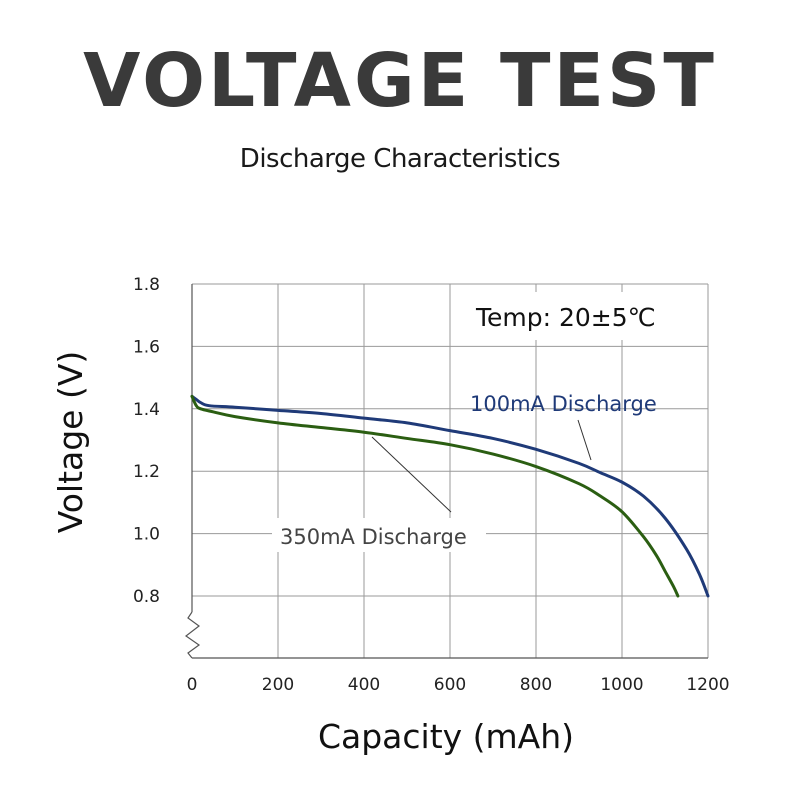 This screenshot has height=800, width=800. I want to click on leader-line-100ma, so click(584, 440).